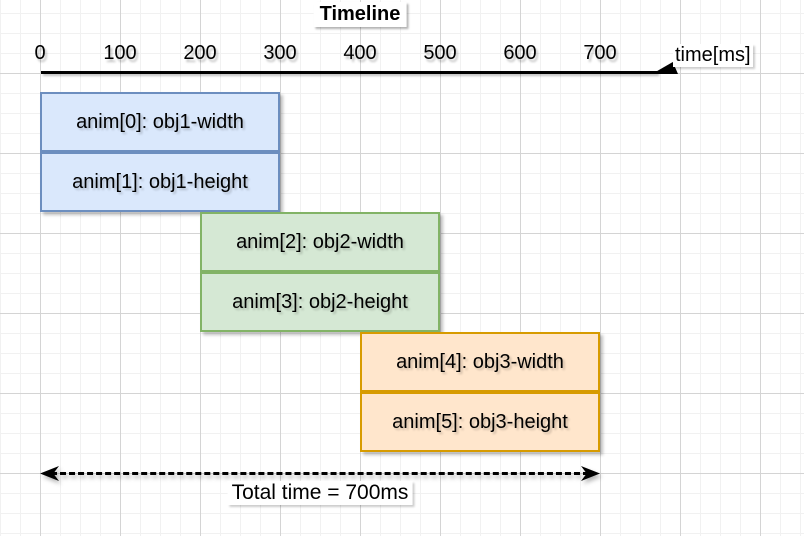 This screenshot has width=804, height=536. I want to click on anim-bar-label: anim[3]: obj2-height, so click(320, 301).